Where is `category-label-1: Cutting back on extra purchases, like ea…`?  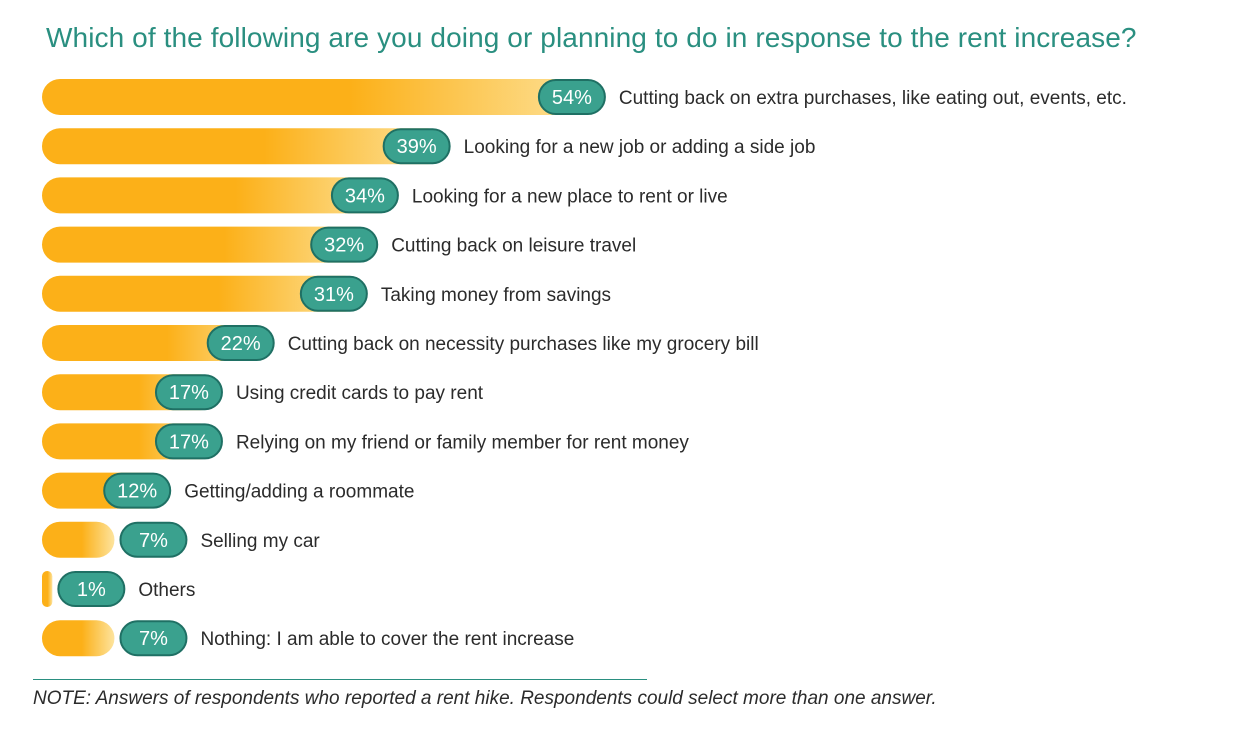 category-label-1: Cutting back on extra purchases, like ea… is located at coordinates (873, 98).